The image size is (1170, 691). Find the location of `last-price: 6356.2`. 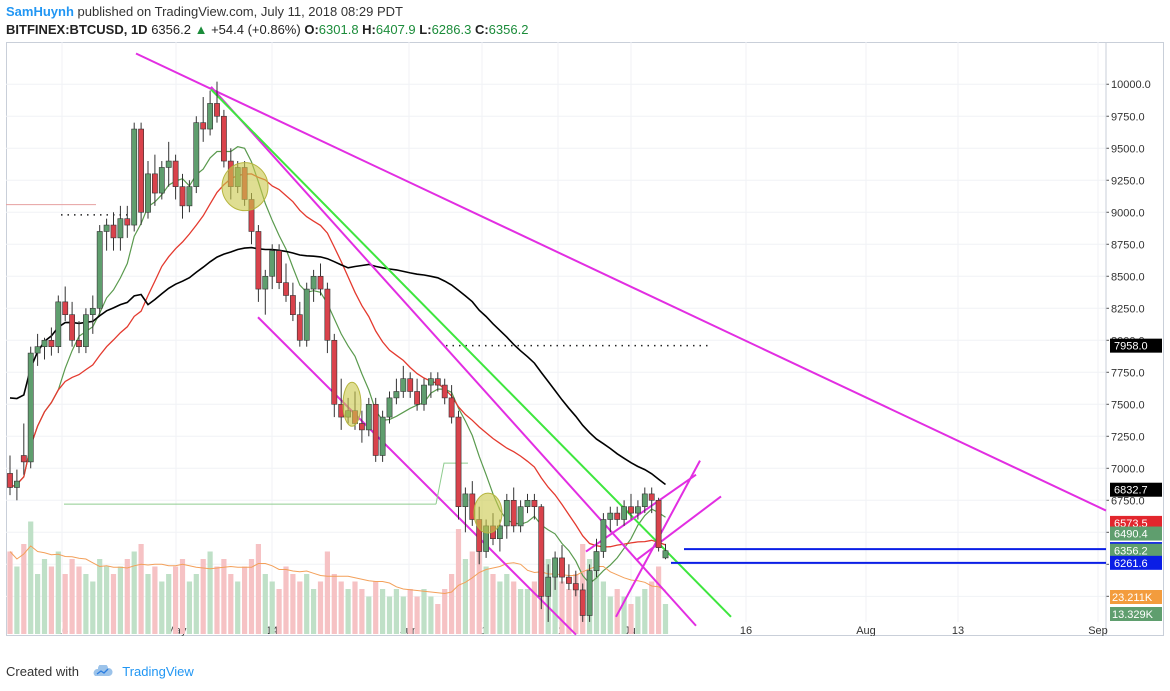

last-price: 6356.2 is located at coordinates (171, 29).